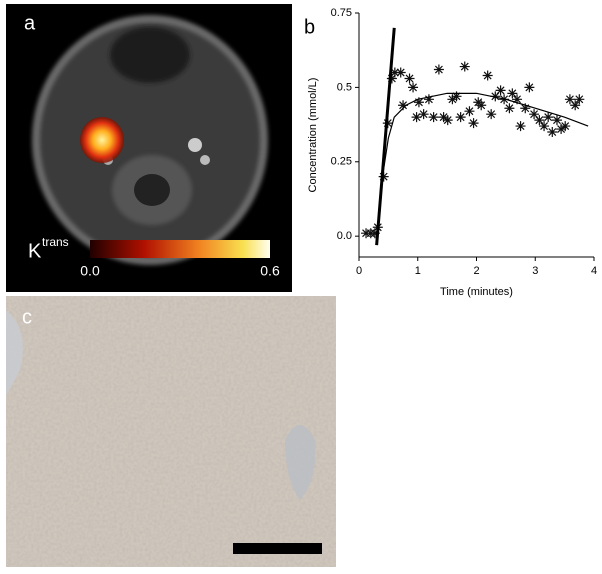 This screenshot has height=574, width=602. I want to click on y-tick-label: 0.75, so click(341, 13).